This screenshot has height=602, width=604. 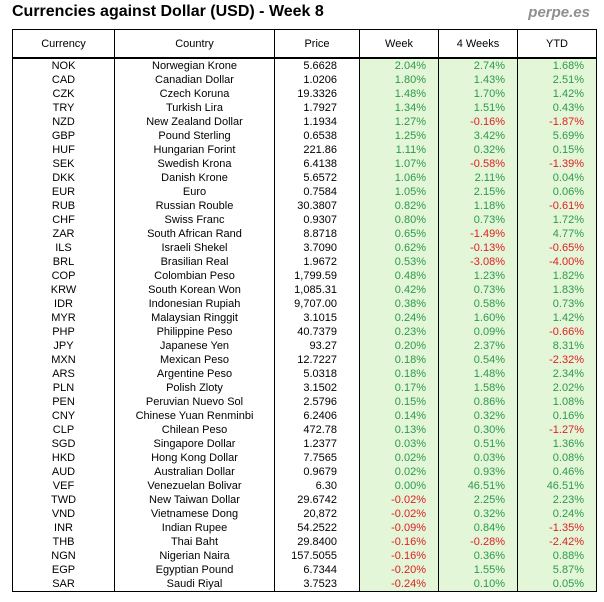 What do you see at coordinates (557, 416) in the screenshot?
I see `ytd-change-cell: 0.16%` at bounding box center [557, 416].